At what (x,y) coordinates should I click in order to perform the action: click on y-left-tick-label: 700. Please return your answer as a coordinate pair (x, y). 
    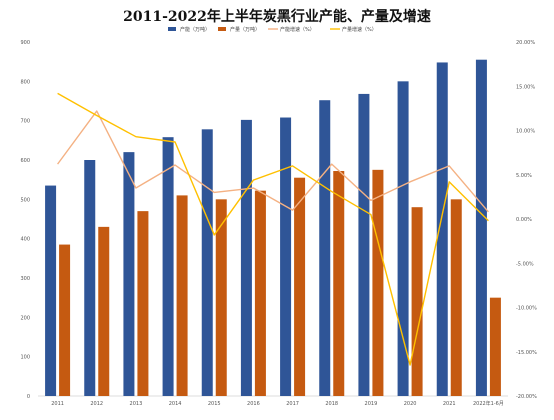
    Looking at the image, I should click on (25, 122).